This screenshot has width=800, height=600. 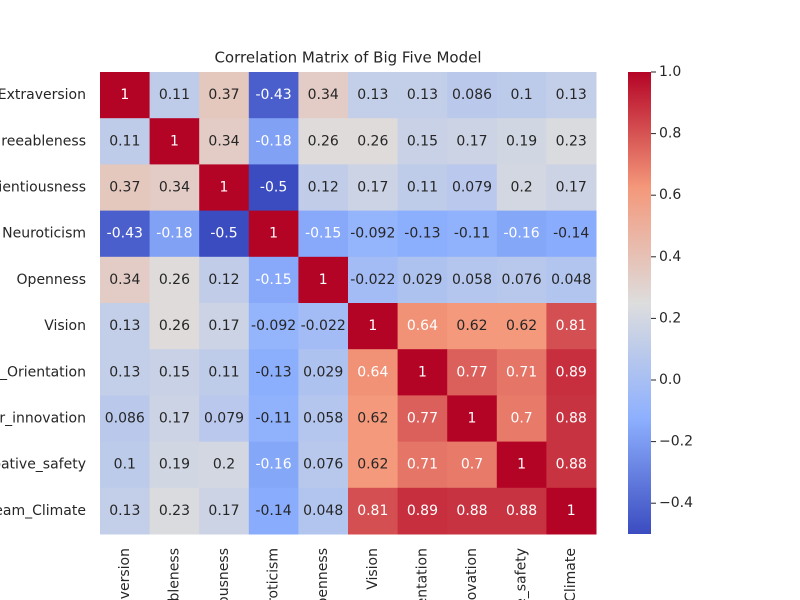 I want to click on cell-label: 0.1, so click(x=125, y=465).